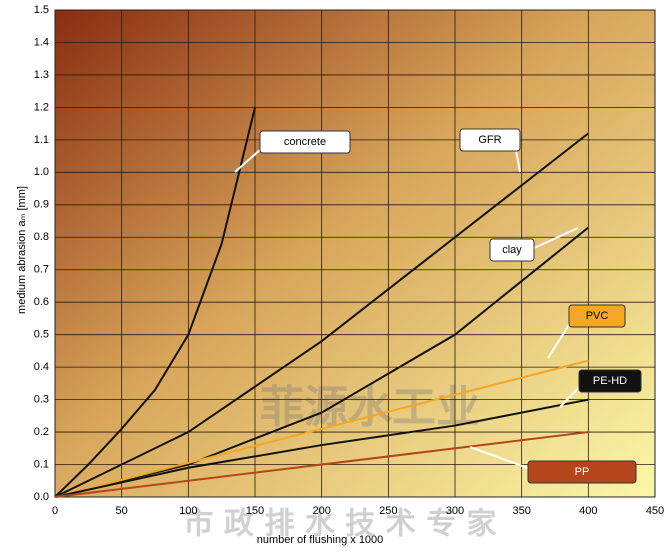 The width and height of the screenshot is (670, 553). Describe the element at coordinates (41, 270) in the screenshot. I see `y-tick-label: 0.7` at that location.